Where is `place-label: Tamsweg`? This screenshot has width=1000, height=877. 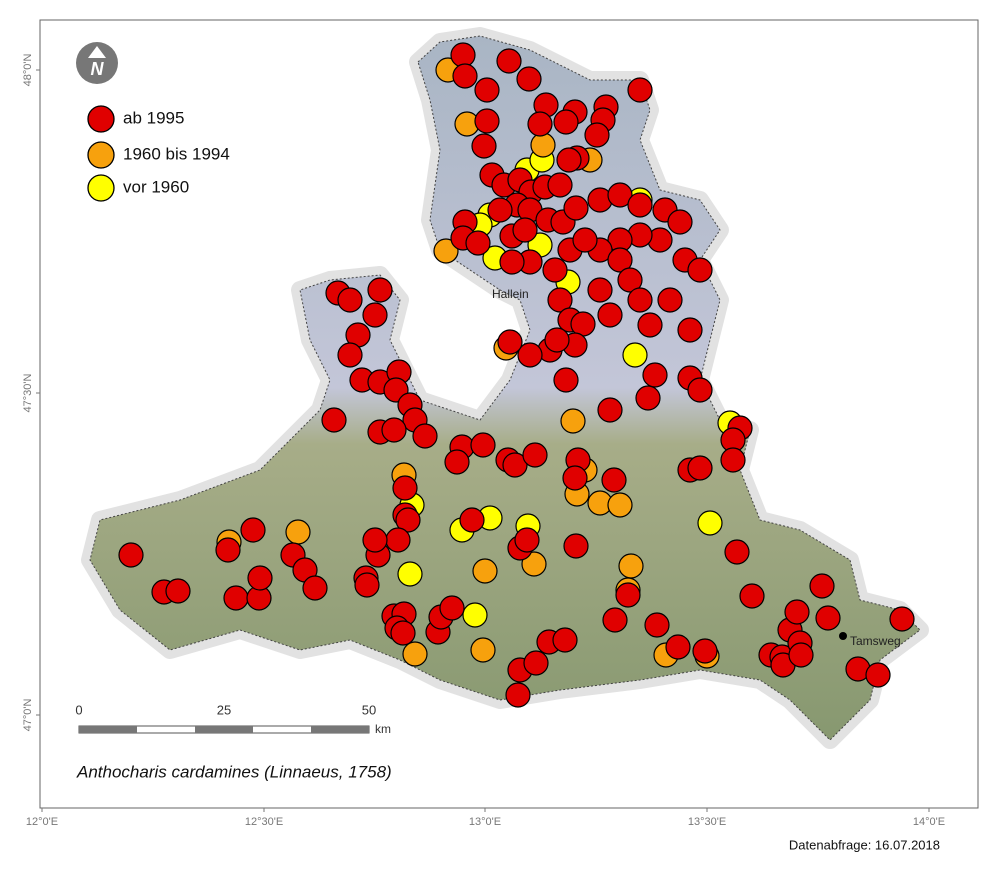
place-label: Tamsweg is located at coordinates (875, 641).